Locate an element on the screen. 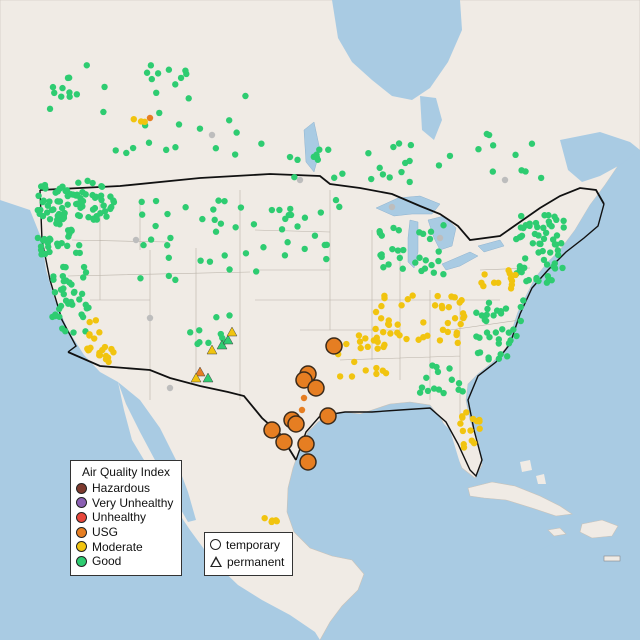 The height and width of the screenshot is (640, 640). permanent-monitor-marker is located at coordinates (200, 371).